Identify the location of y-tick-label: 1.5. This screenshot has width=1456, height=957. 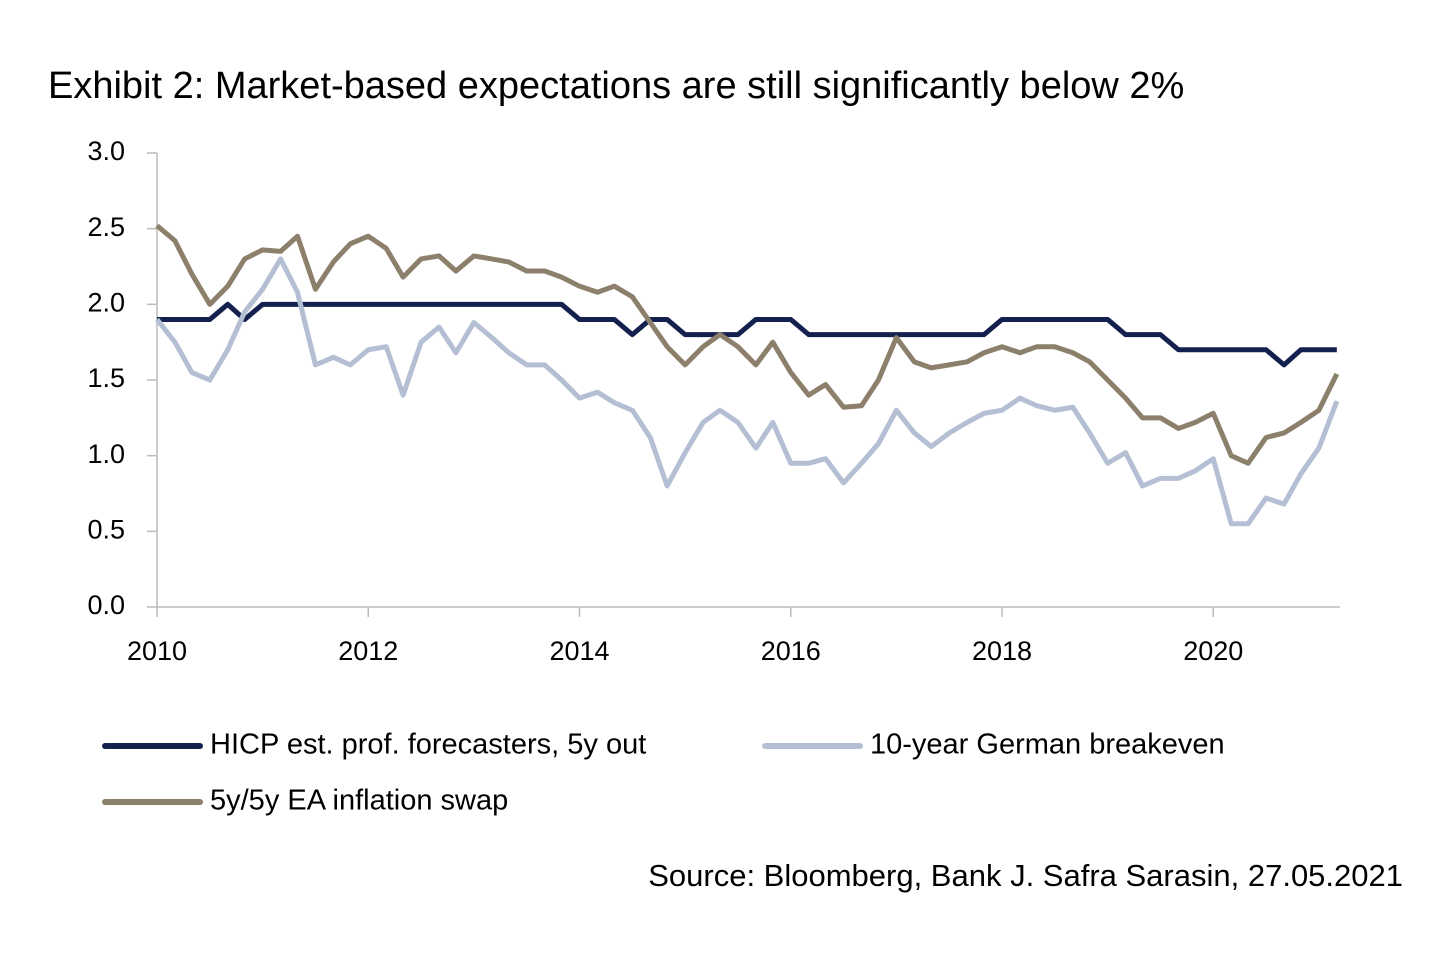
(106, 378).